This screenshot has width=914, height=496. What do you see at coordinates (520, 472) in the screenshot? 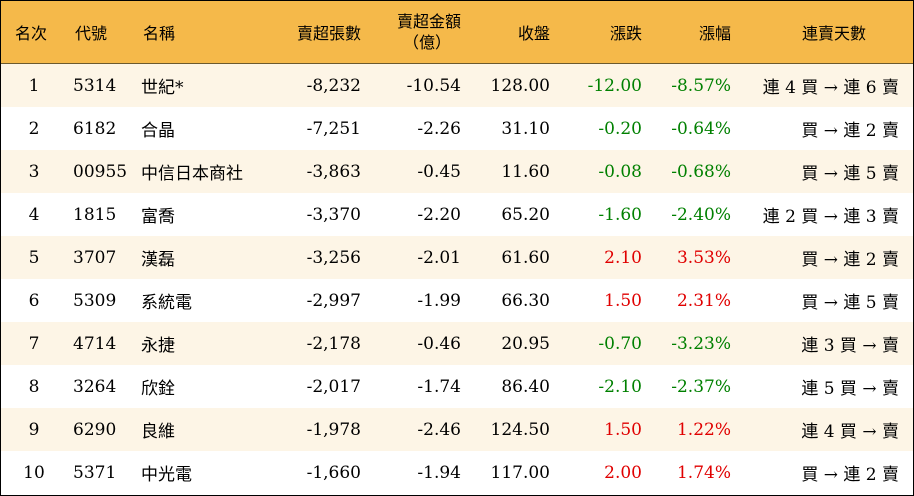
I see `cell-close: 117.00` at bounding box center [520, 472].